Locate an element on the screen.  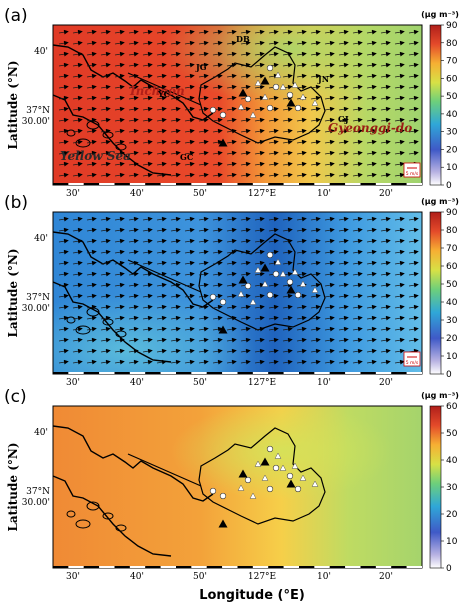
site-label: DB is located at coordinates (243, 39).